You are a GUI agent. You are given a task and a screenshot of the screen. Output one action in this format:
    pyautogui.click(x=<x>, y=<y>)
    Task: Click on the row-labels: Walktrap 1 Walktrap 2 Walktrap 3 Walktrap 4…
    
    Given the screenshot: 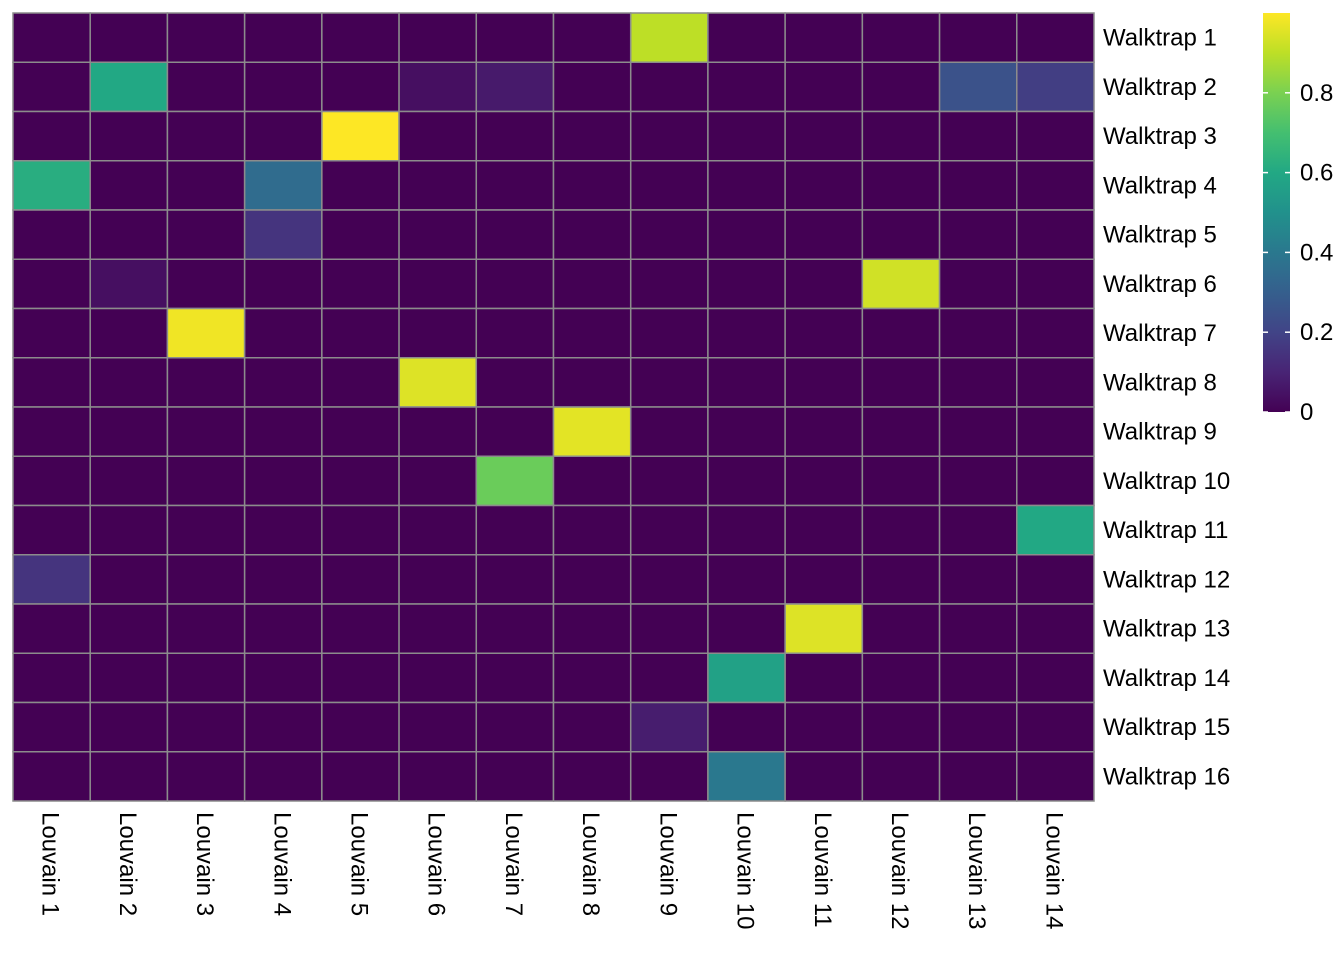 What is the action you would take?
    pyautogui.click(x=1166, y=408)
    